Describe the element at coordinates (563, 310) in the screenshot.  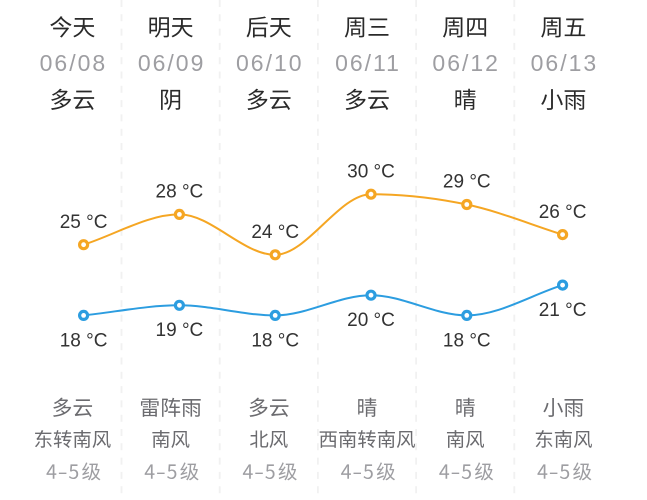
I see `svg-text: 21 °C` at that location.